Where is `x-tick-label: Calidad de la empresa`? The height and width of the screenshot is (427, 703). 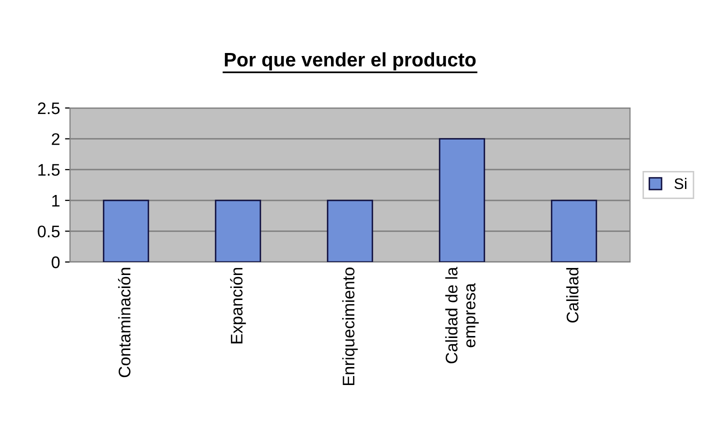
x-tick-label: Calidad de la empresa is located at coordinates (462, 315).